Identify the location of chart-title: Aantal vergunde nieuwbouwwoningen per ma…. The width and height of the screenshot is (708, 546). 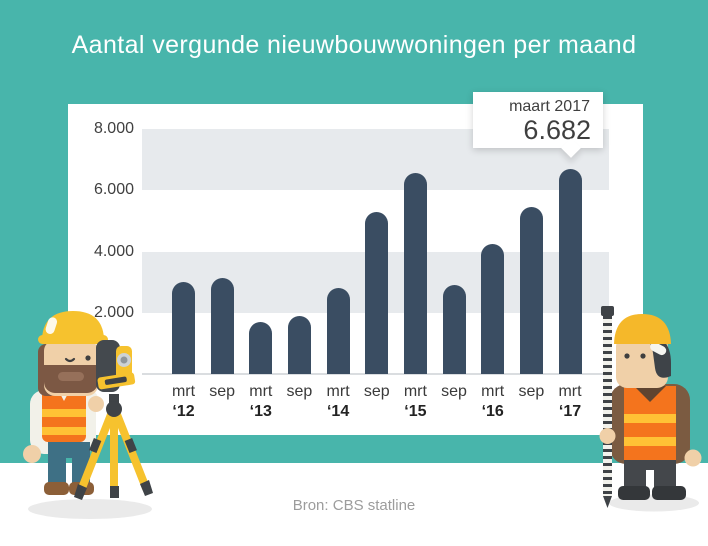
(354, 45).